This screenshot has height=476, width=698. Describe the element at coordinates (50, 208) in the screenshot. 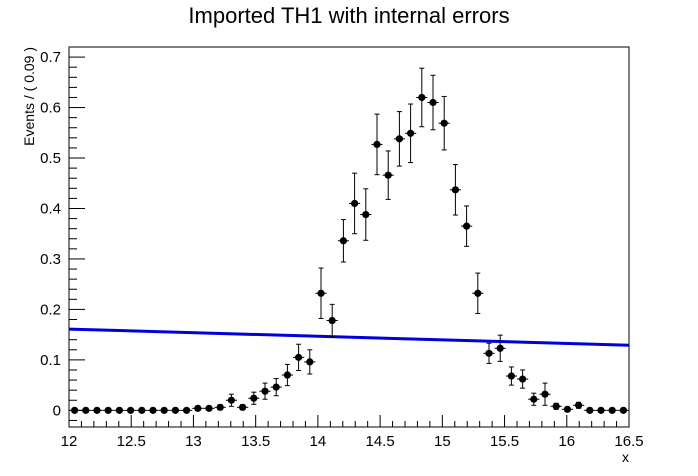

I see `y-tick-label: 0.4` at that location.